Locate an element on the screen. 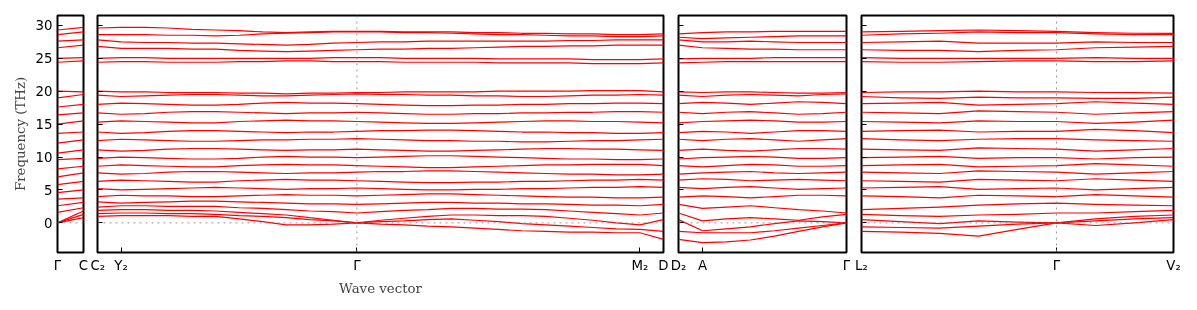 The image size is (1197, 310). x-tick-label: C is located at coordinates (83, 265).